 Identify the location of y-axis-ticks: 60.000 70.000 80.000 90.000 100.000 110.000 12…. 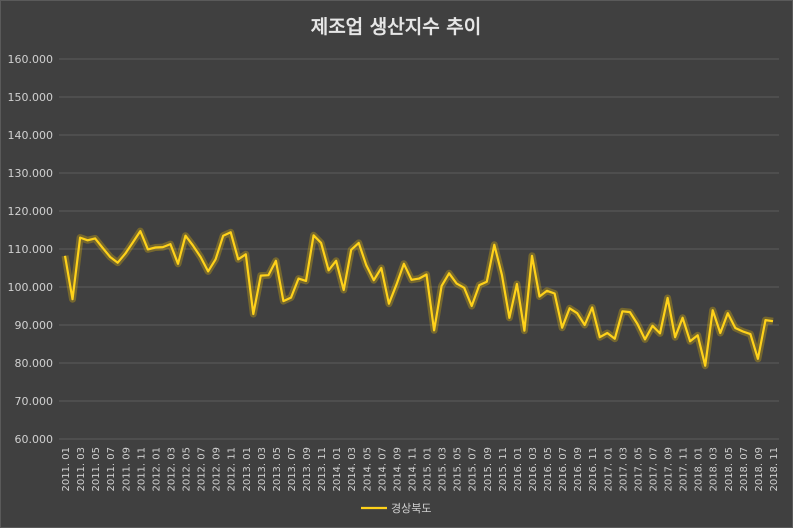
(31, 249).